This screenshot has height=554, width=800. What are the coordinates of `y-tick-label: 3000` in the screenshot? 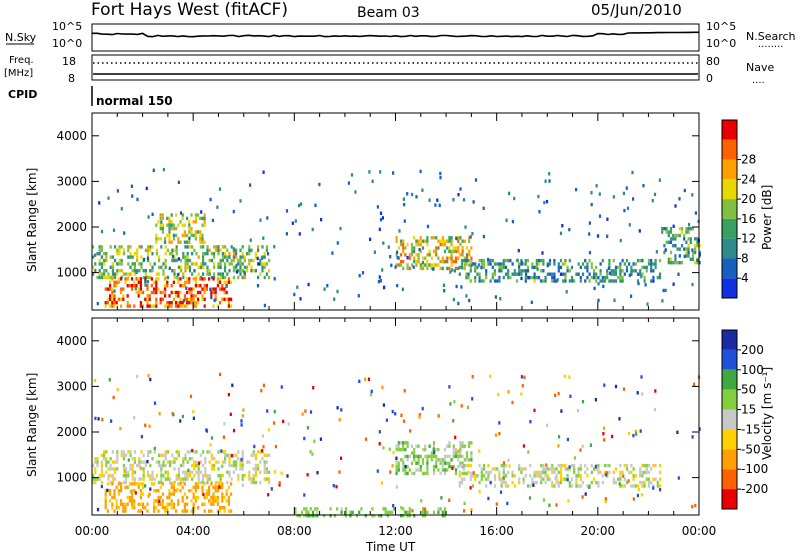 It's located at (71, 181).